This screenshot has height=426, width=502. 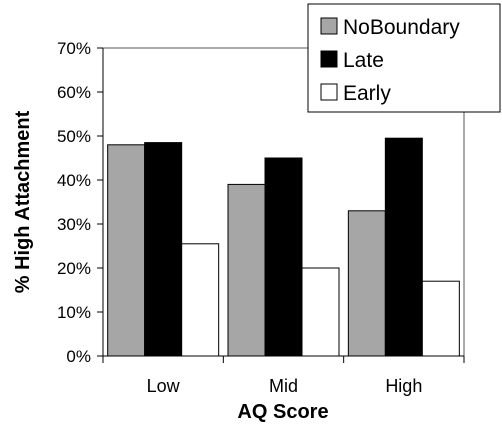 I want to click on y-tick-label: 30%, so click(x=74, y=224).